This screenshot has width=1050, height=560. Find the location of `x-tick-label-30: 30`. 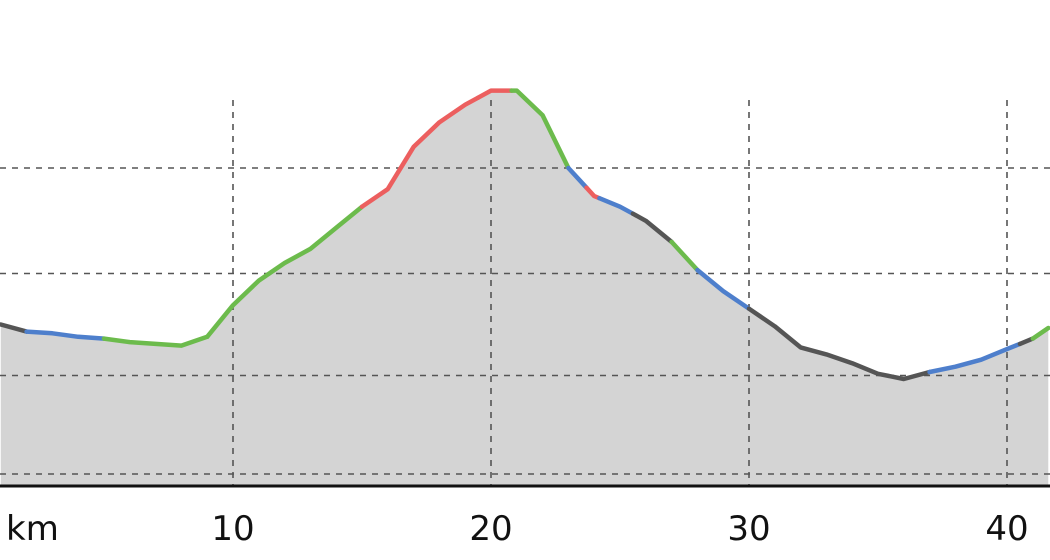

x-tick-label-30: 30 is located at coordinates (748, 529).